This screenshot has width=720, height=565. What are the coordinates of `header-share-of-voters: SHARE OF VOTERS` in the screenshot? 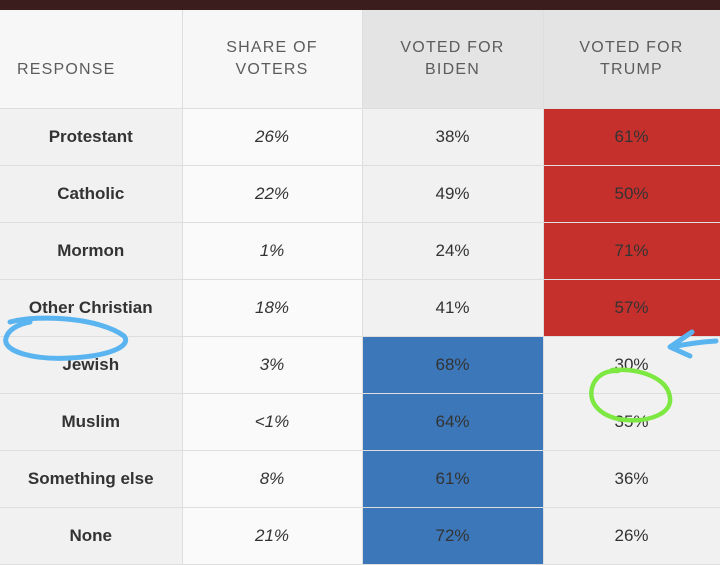 It's located at (272, 59).